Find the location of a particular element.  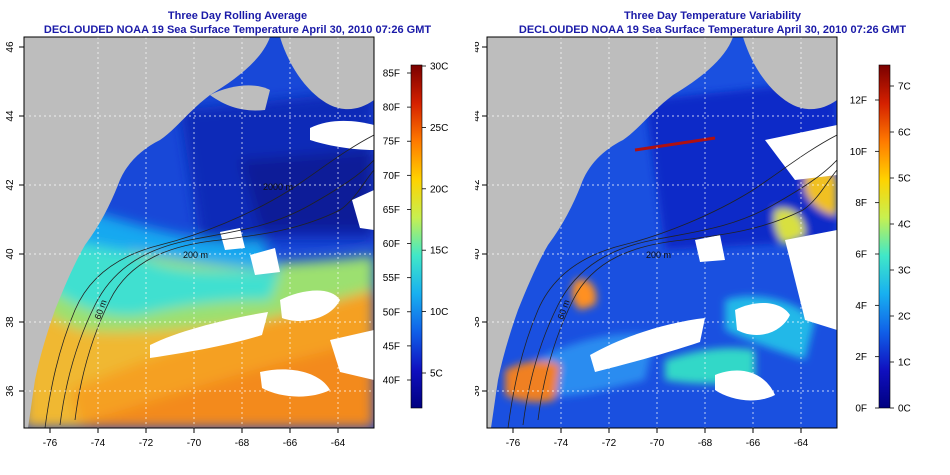

colorbar-fahrenheit-label: 70F is located at coordinates (391, 176).